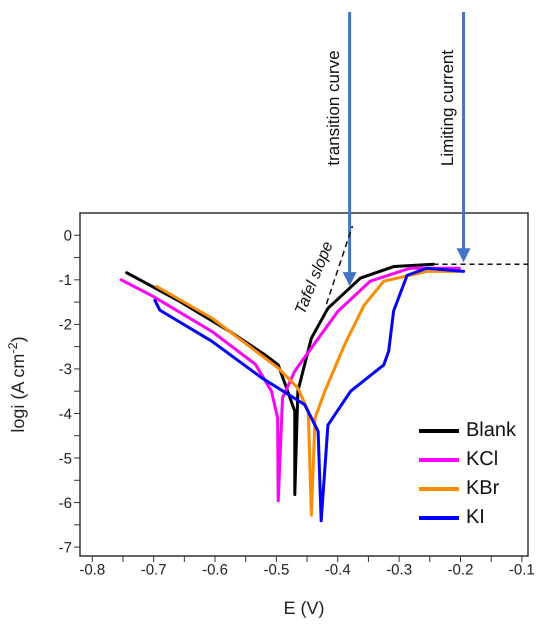 The height and width of the screenshot is (630, 540). I want to click on text: transition curve, so click(334, 108).